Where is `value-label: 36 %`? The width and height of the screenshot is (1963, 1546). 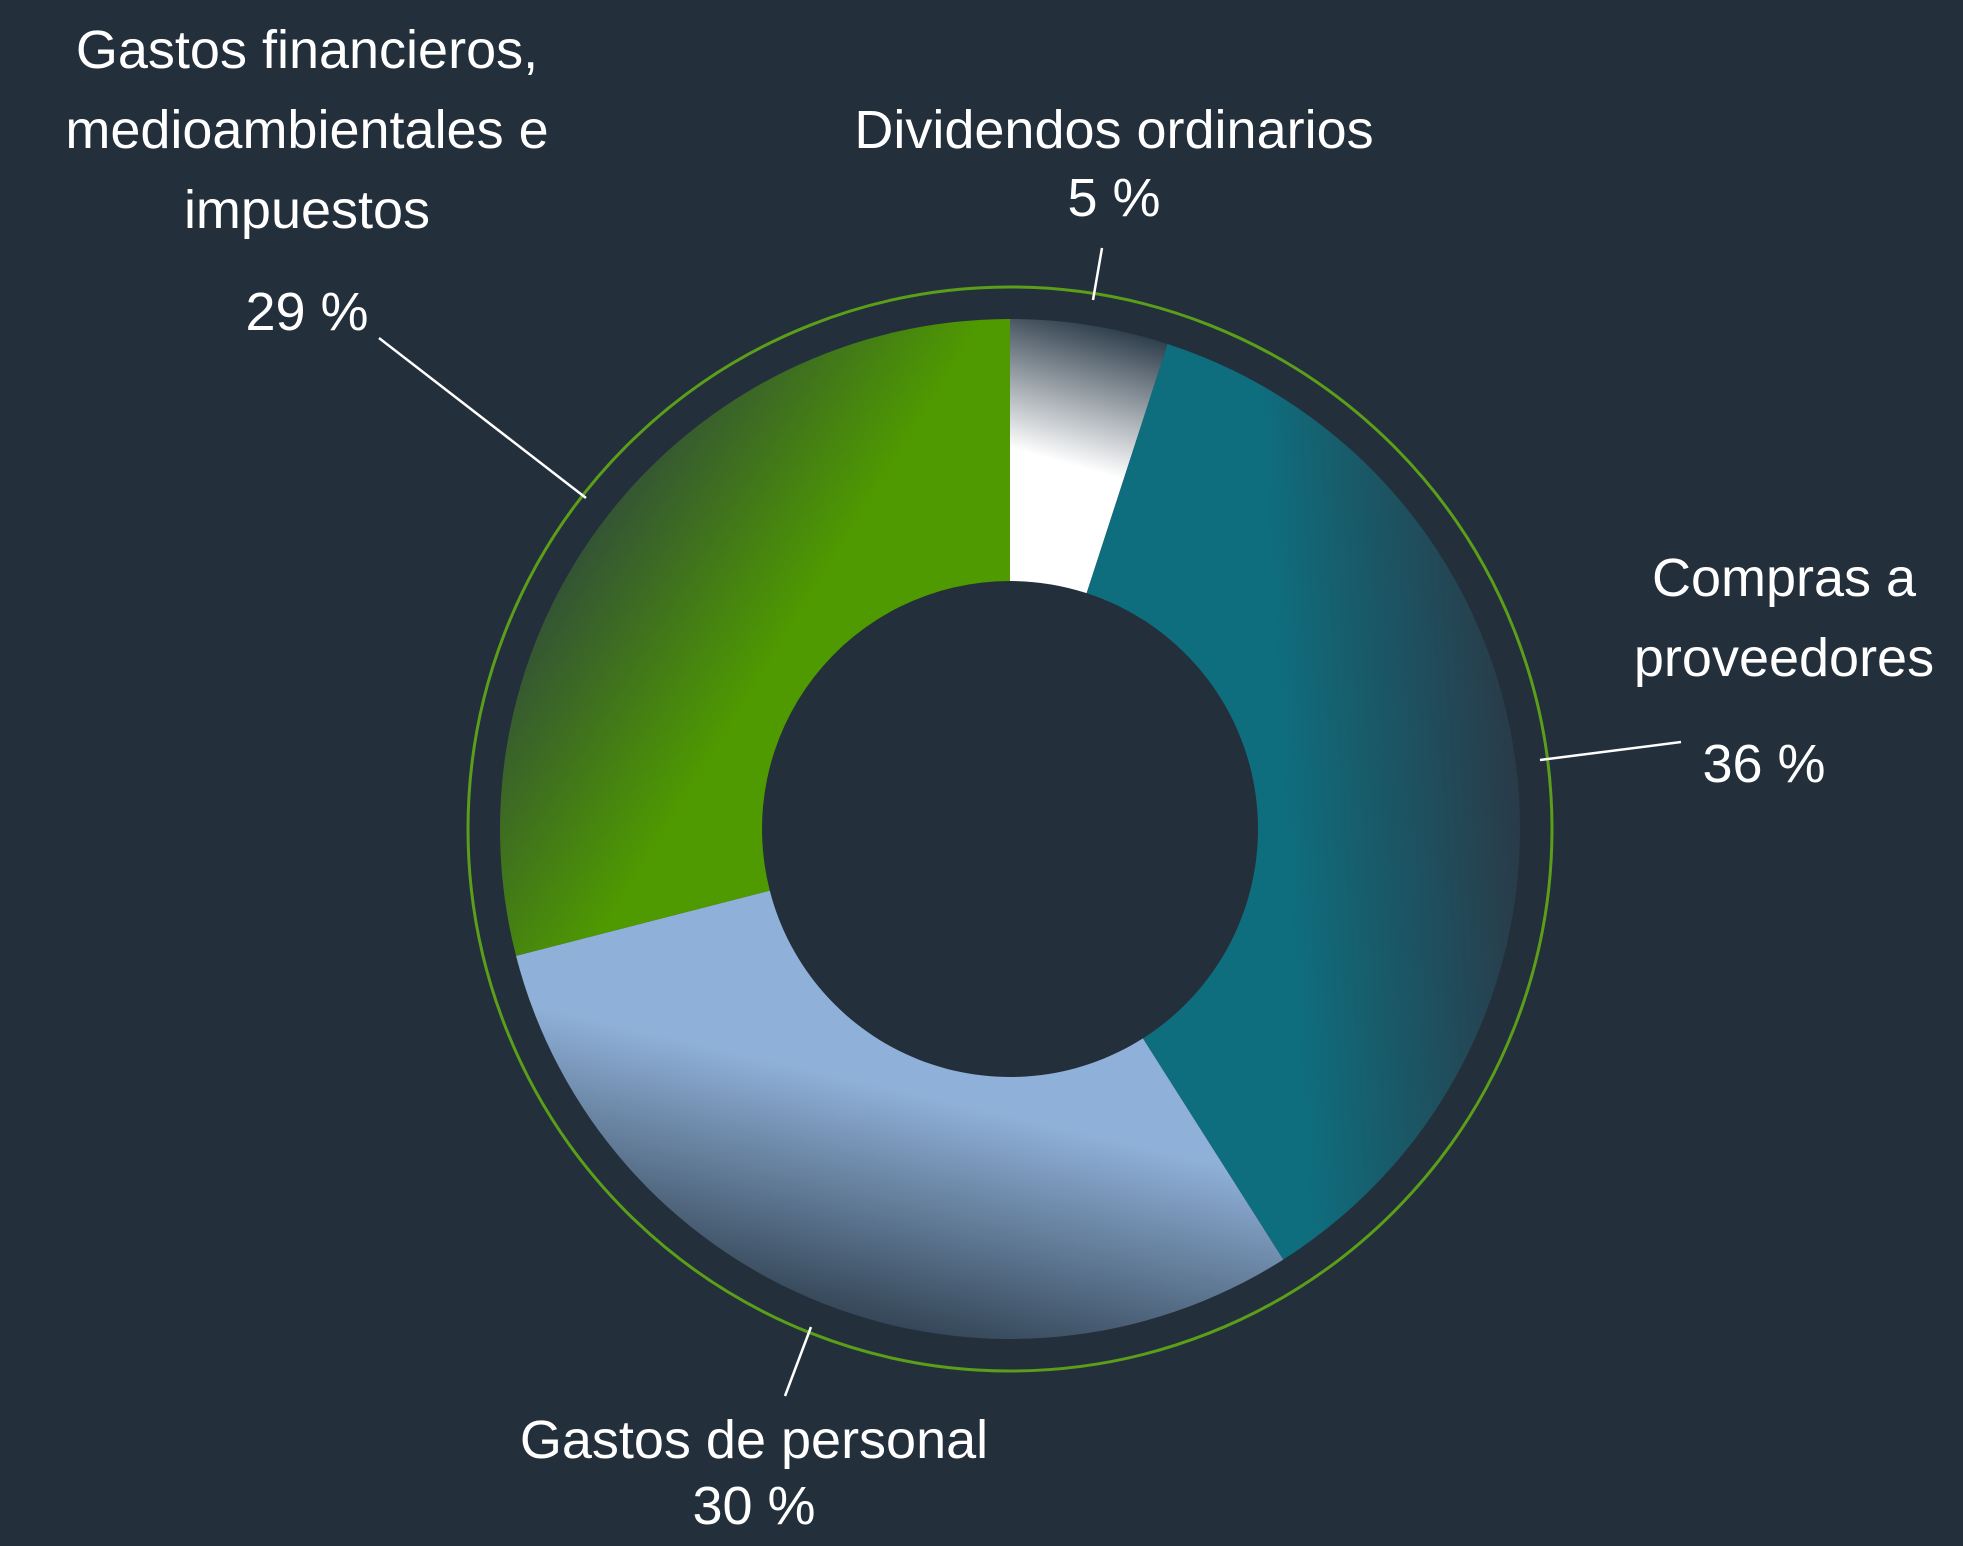 value-label: 36 % is located at coordinates (1764, 764).